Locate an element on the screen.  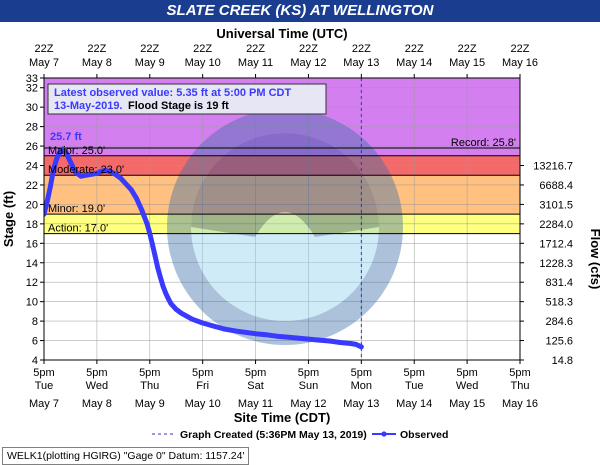
y-tick-label: 16 is located at coordinates (32, 244).